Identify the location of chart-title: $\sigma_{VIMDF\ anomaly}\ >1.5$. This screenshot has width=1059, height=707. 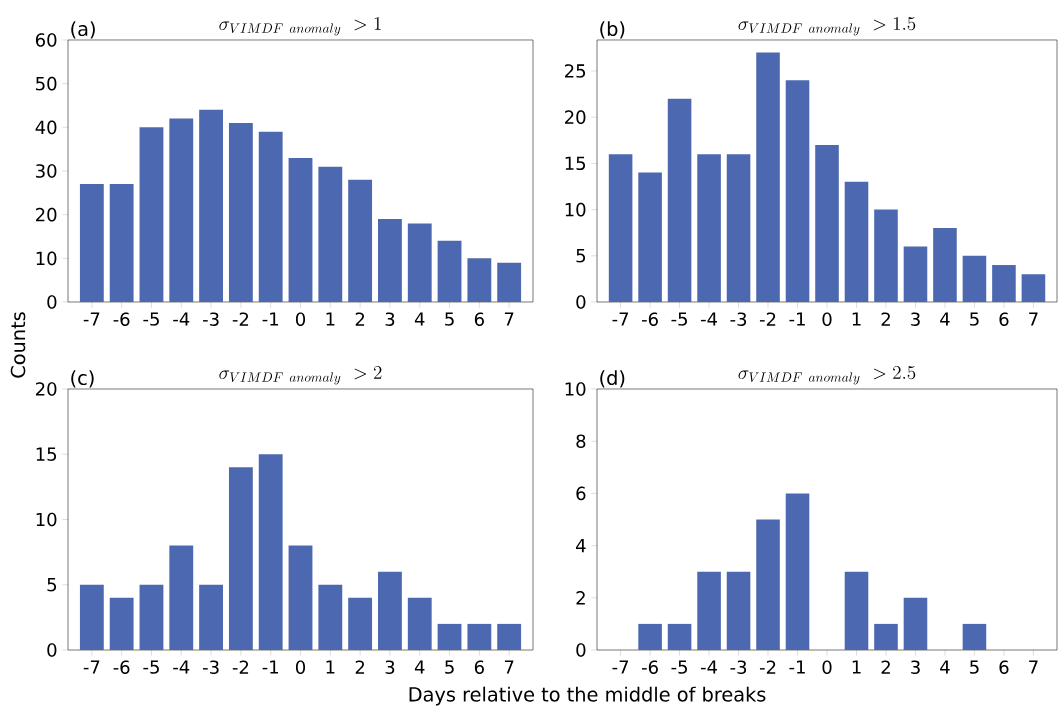
(827, 26).